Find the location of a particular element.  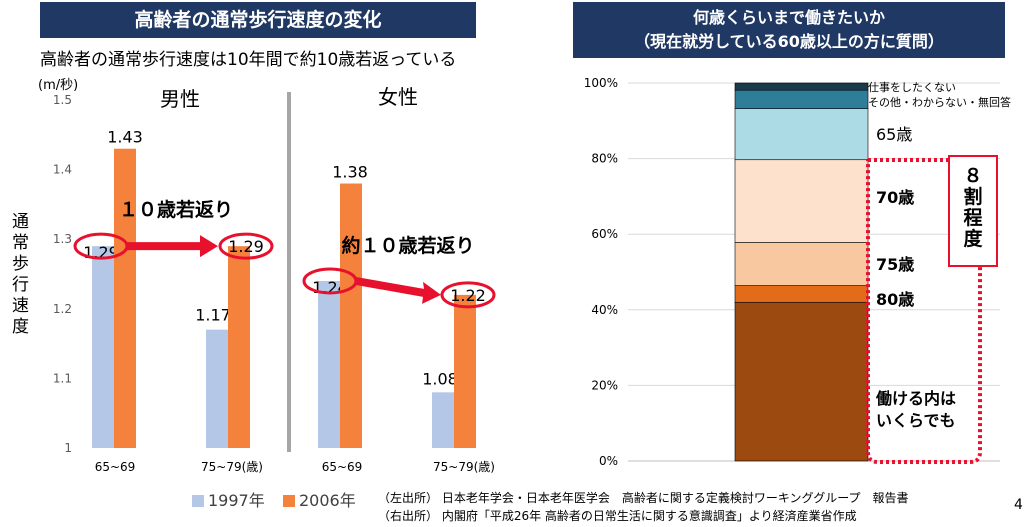

right-y-tick-label: 60% is located at coordinates (604, 234).